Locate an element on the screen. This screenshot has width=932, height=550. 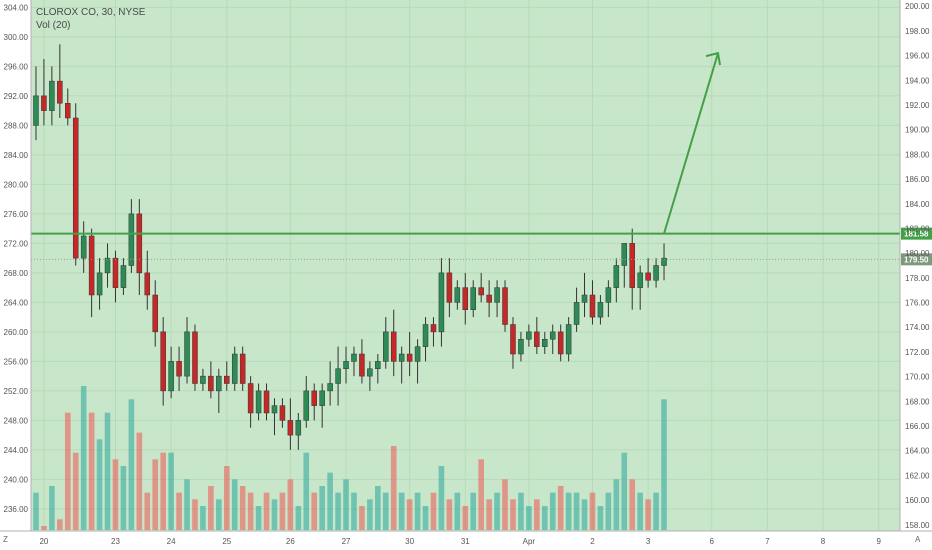
level-badge-label: 179.50 is located at coordinates (916, 259).